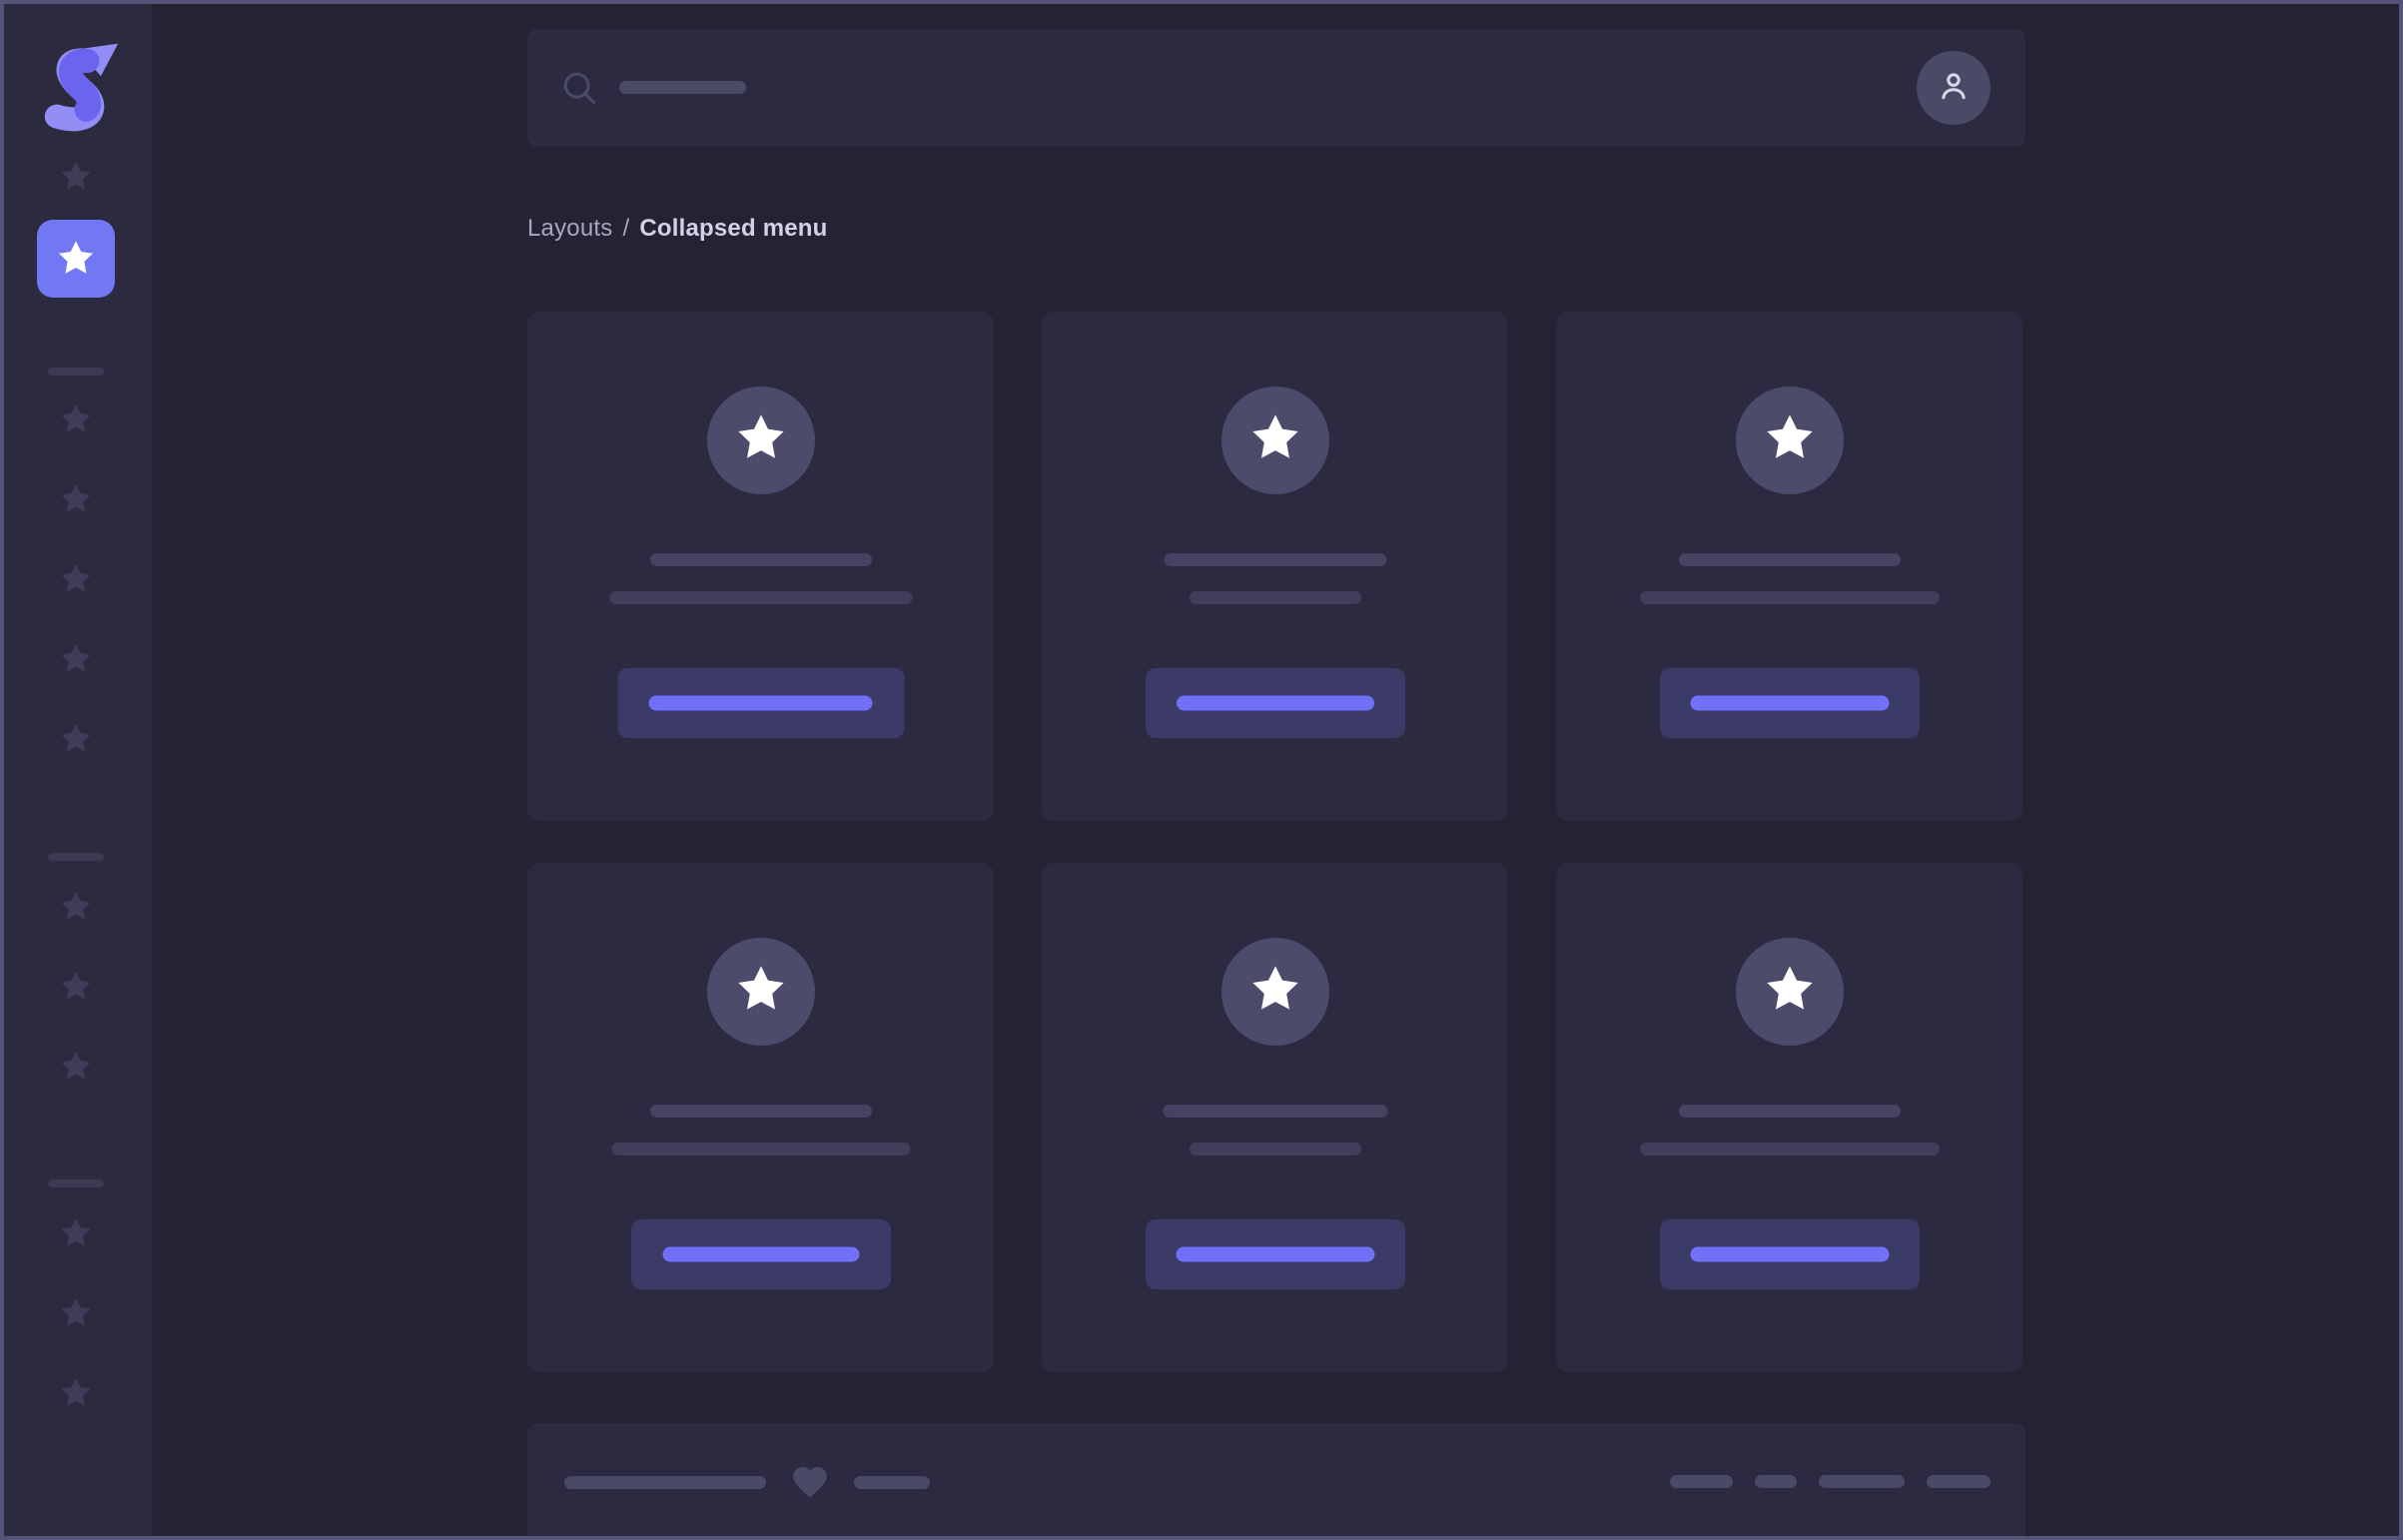  What do you see at coordinates (682, 88) in the screenshot?
I see `search-placeholder` at bounding box center [682, 88].